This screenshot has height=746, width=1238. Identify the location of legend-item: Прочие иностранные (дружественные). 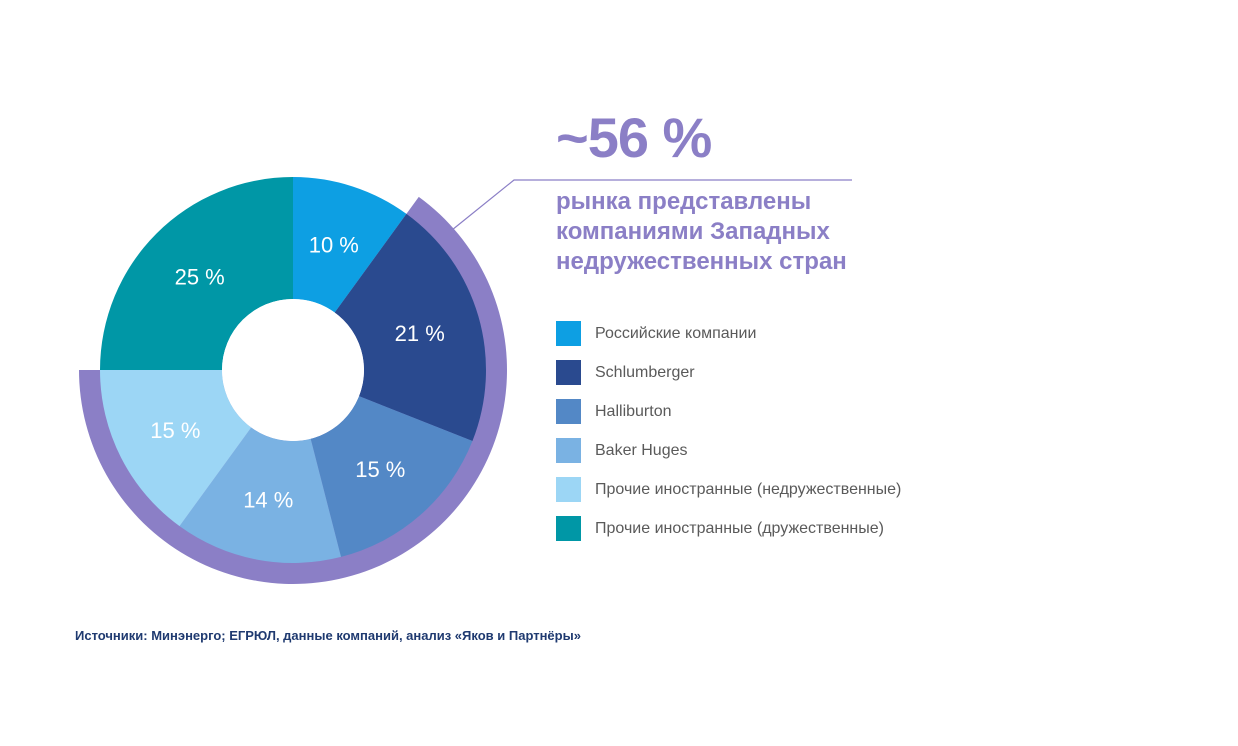
(728, 528).